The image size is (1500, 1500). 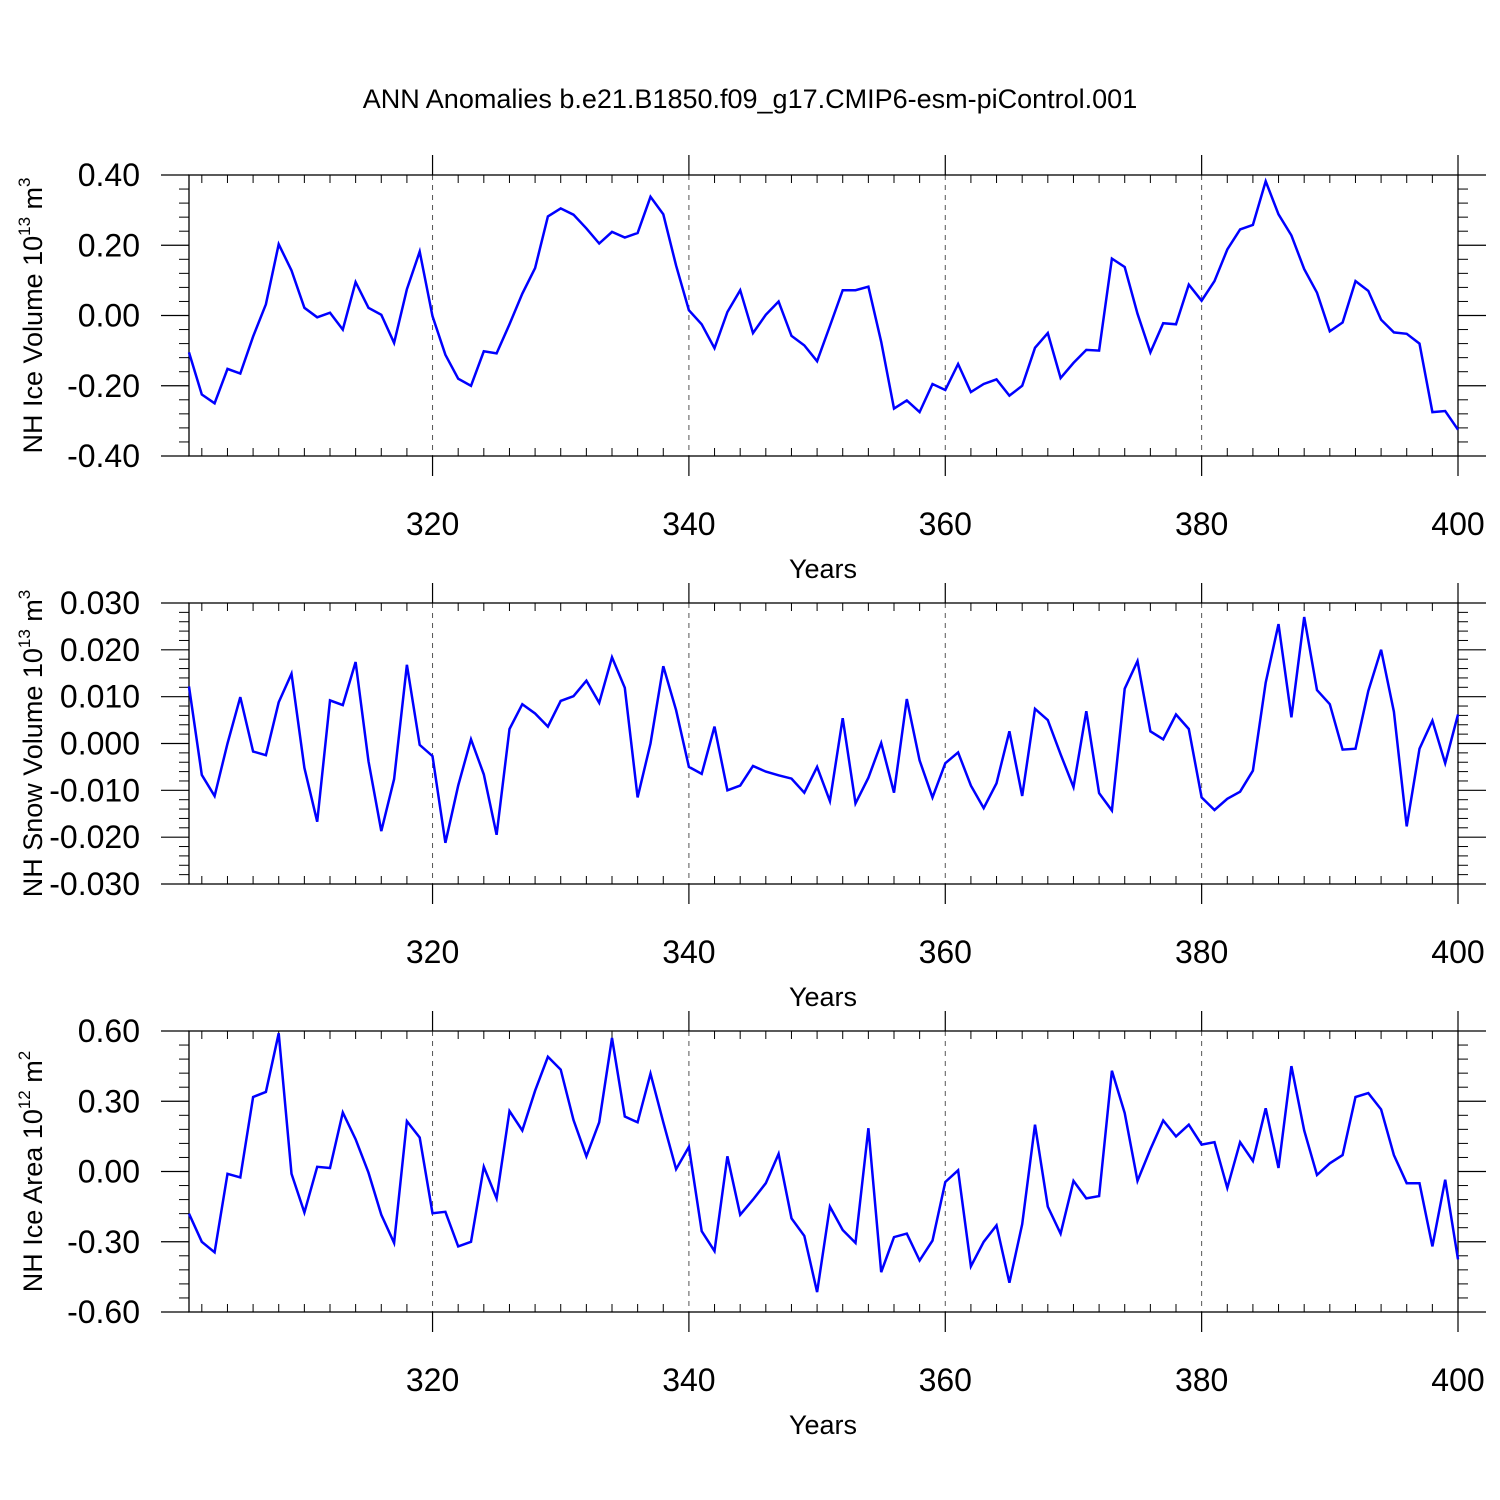 What do you see at coordinates (100, 603) in the screenshot?
I see `y-tick-label: 0.030` at bounding box center [100, 603].